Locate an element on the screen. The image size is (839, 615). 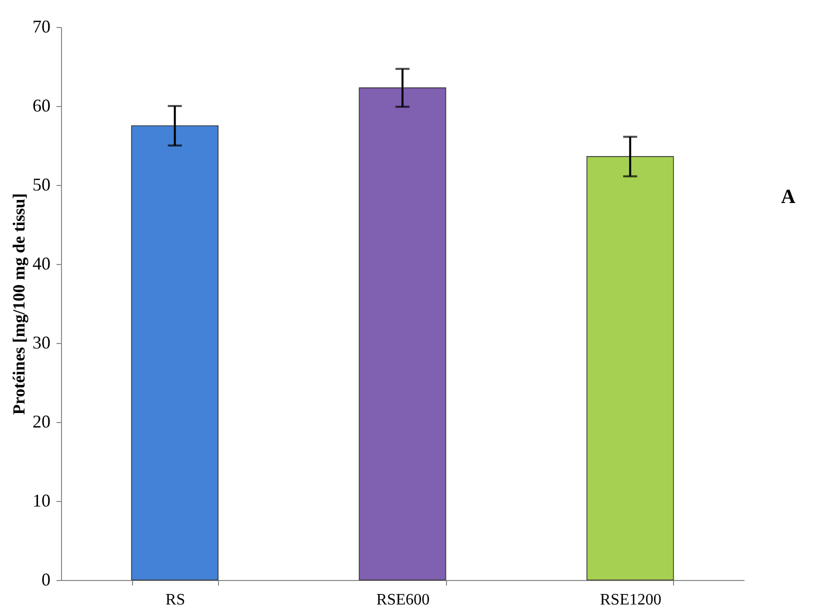
y-tick-label: 70 is located at coordinates (41, 26).